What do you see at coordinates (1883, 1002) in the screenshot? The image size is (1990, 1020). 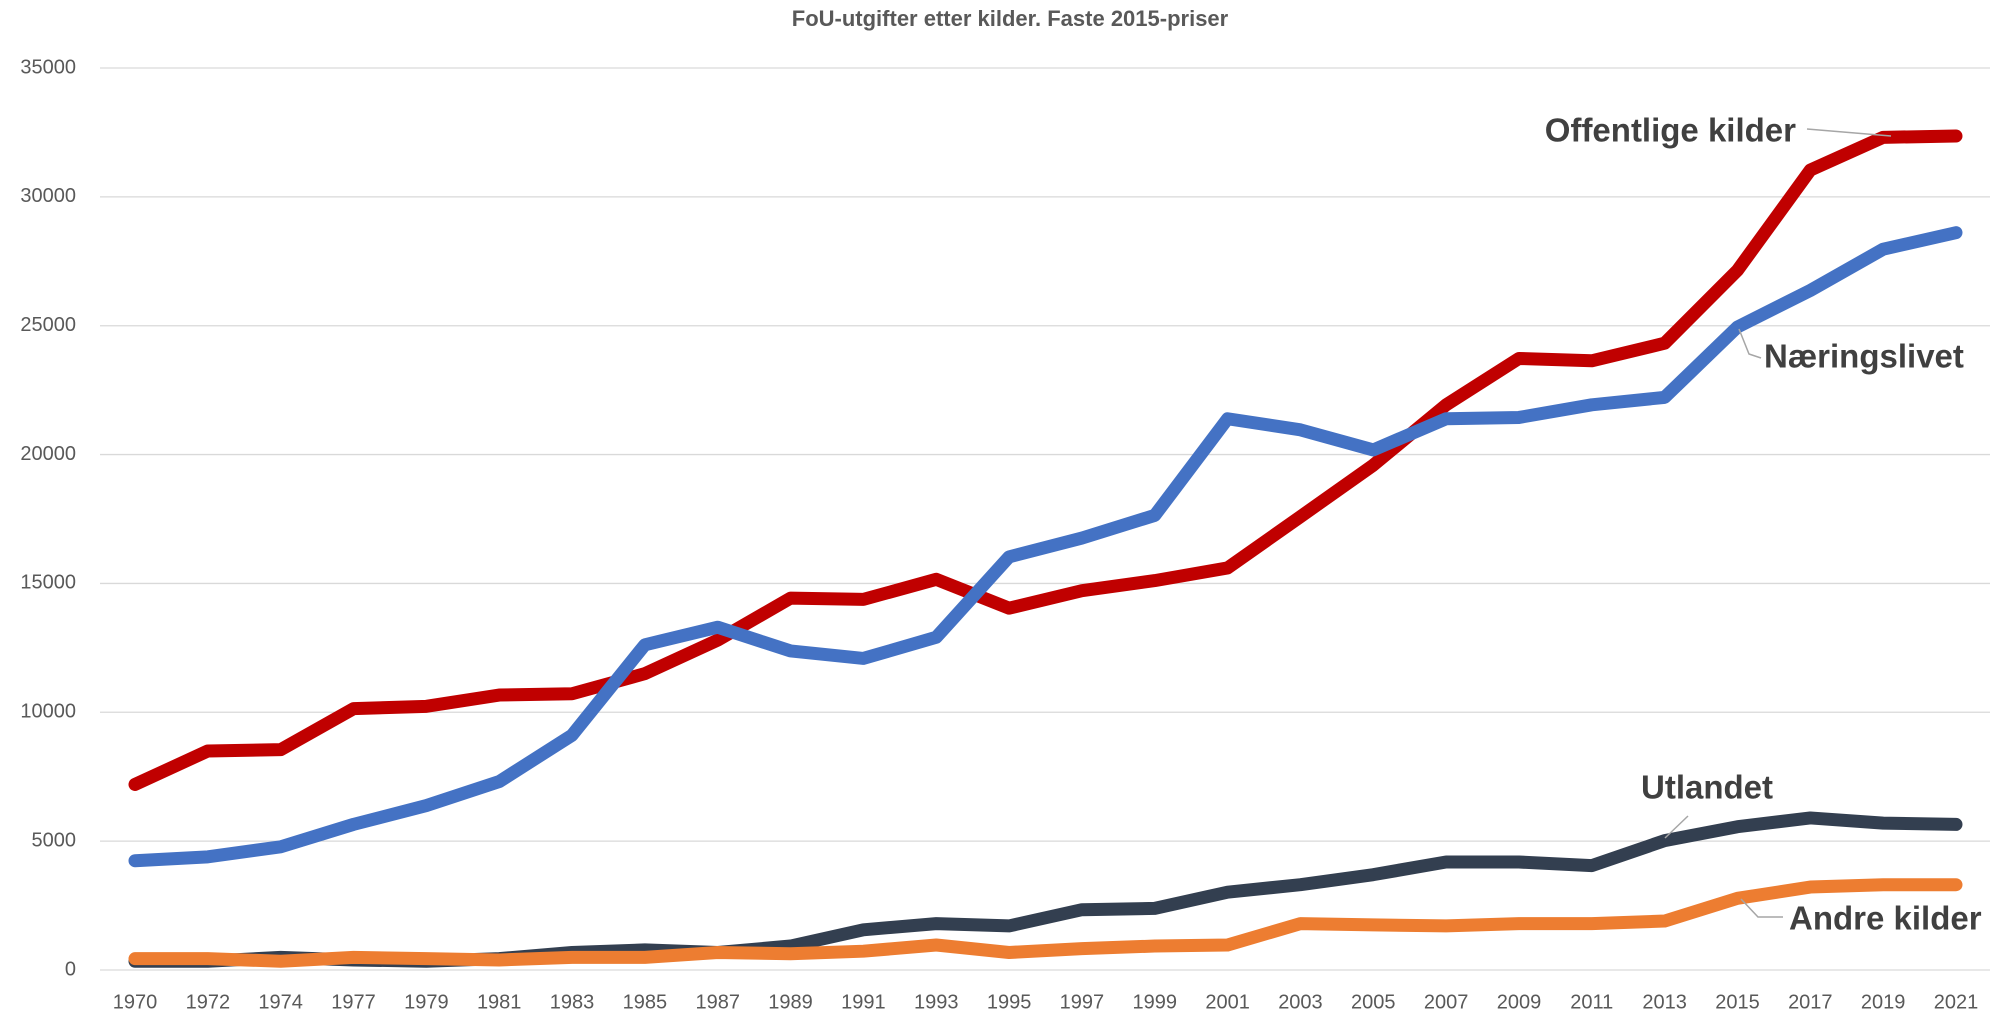 I see `x-tick-label: 2019` at bounding box center [1883, 1002].